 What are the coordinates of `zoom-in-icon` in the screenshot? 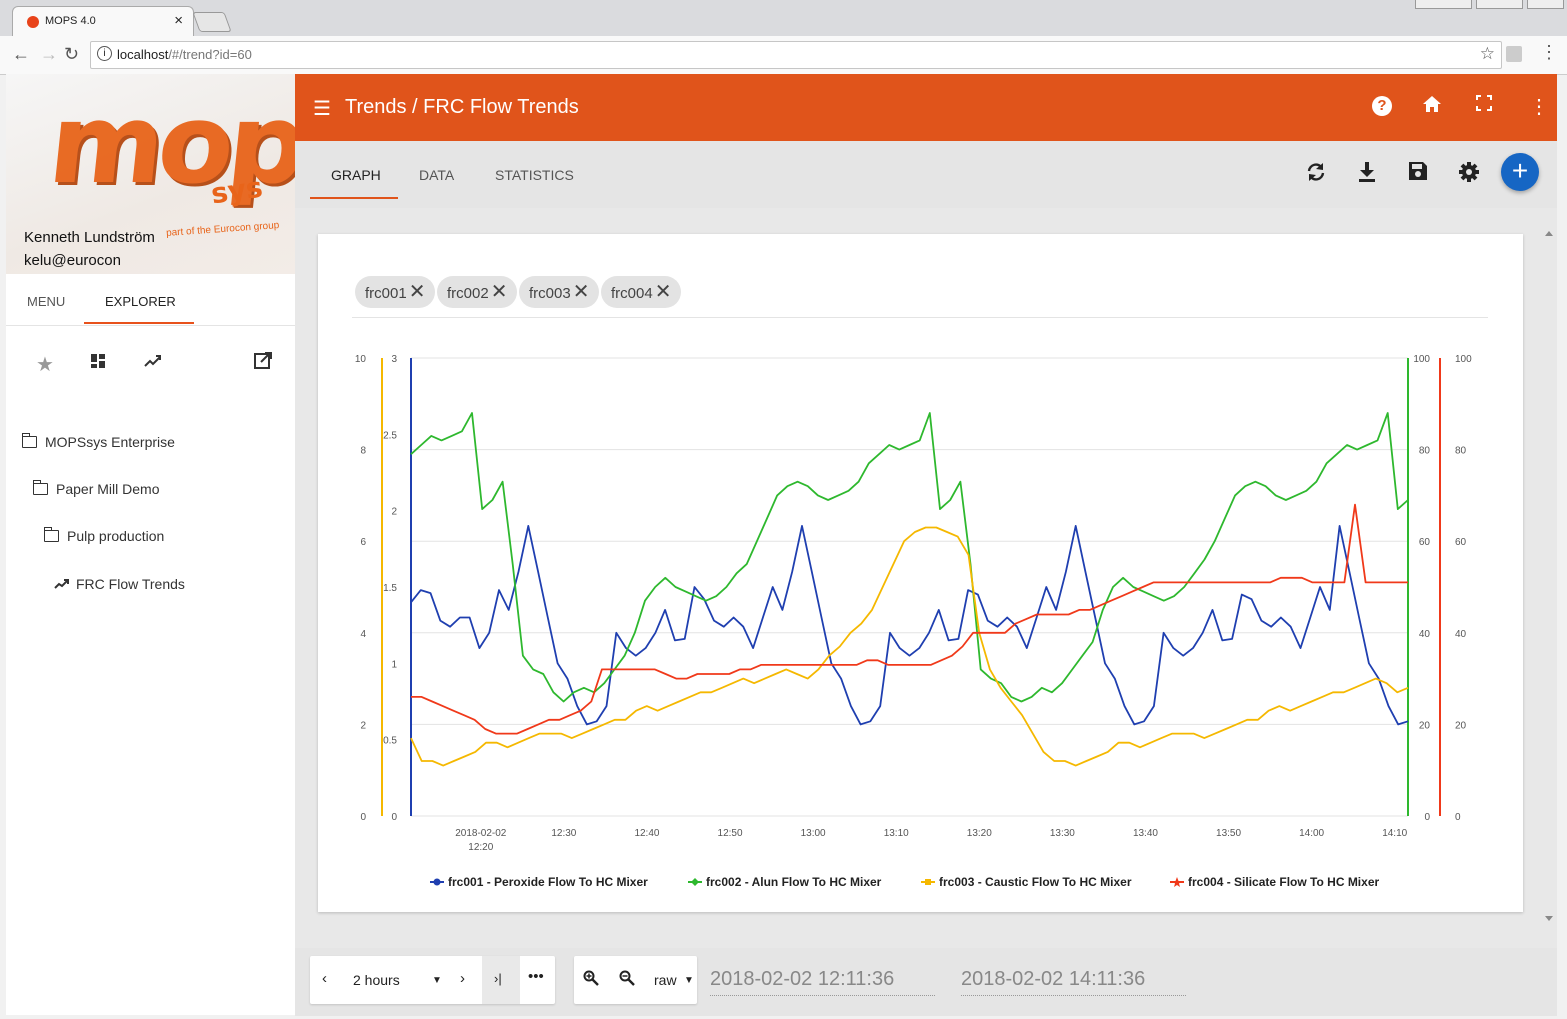 It's located at (591, 980).